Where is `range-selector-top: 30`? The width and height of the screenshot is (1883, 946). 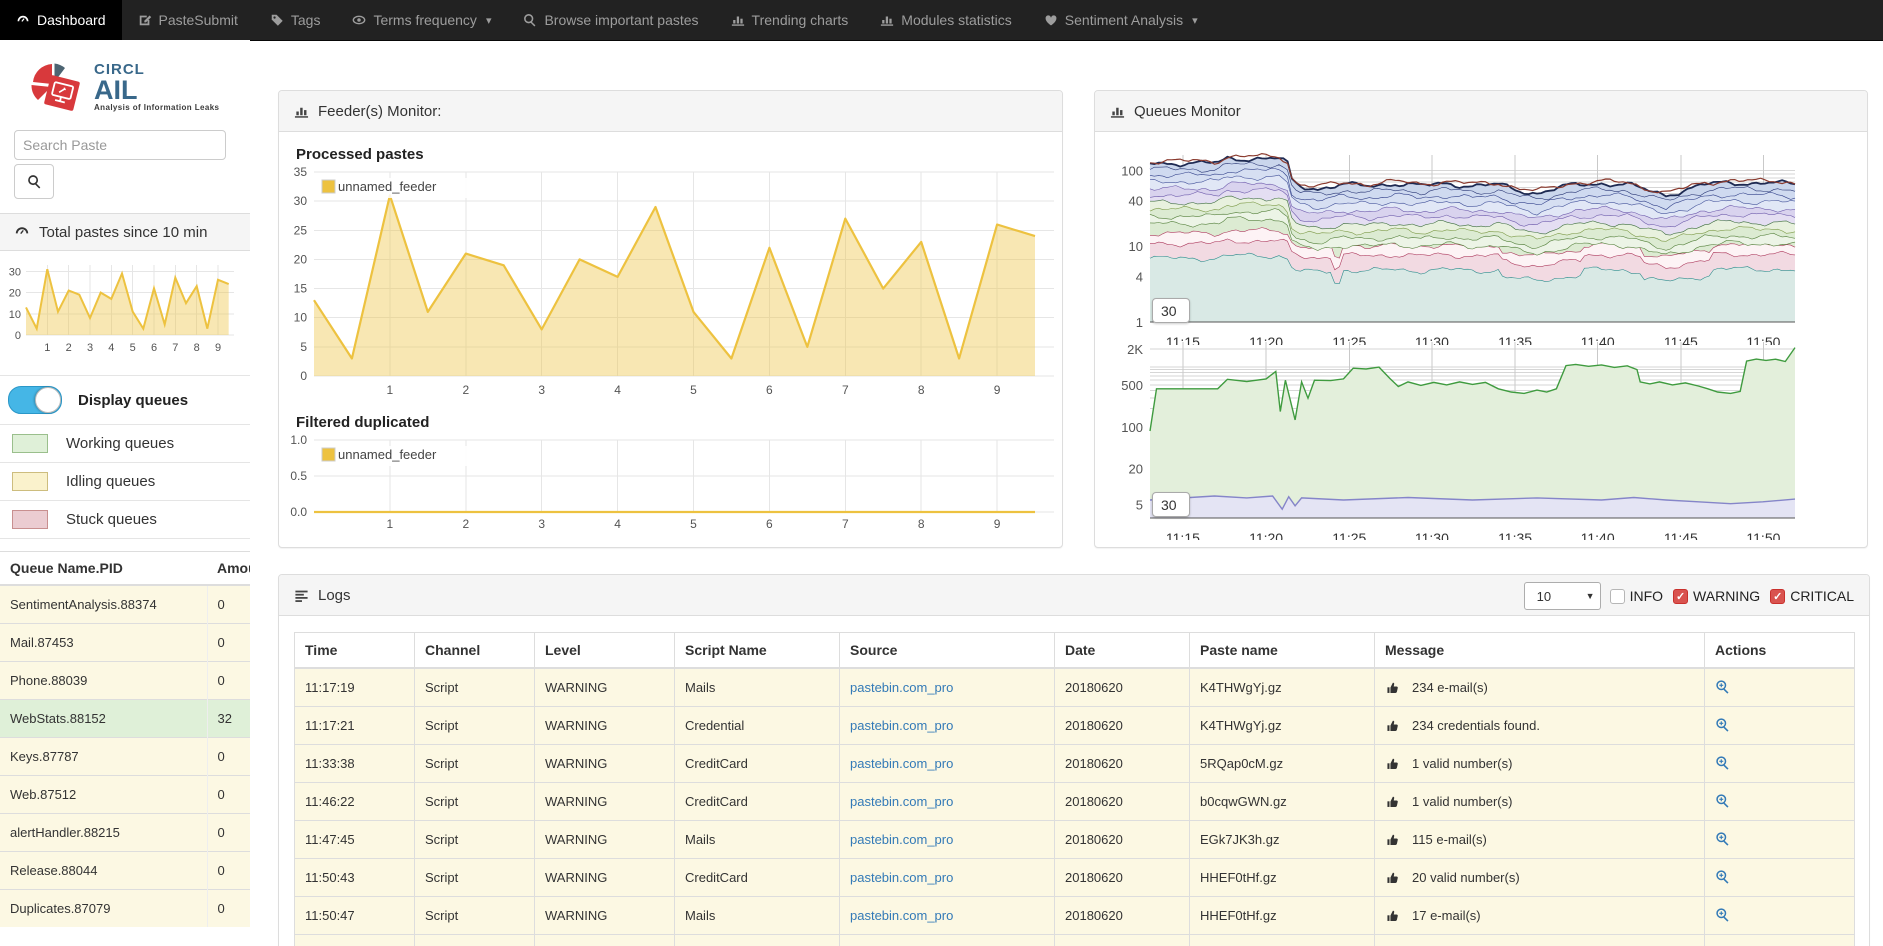
range-selector-top: 30 is located at coordinates (1171, 310).